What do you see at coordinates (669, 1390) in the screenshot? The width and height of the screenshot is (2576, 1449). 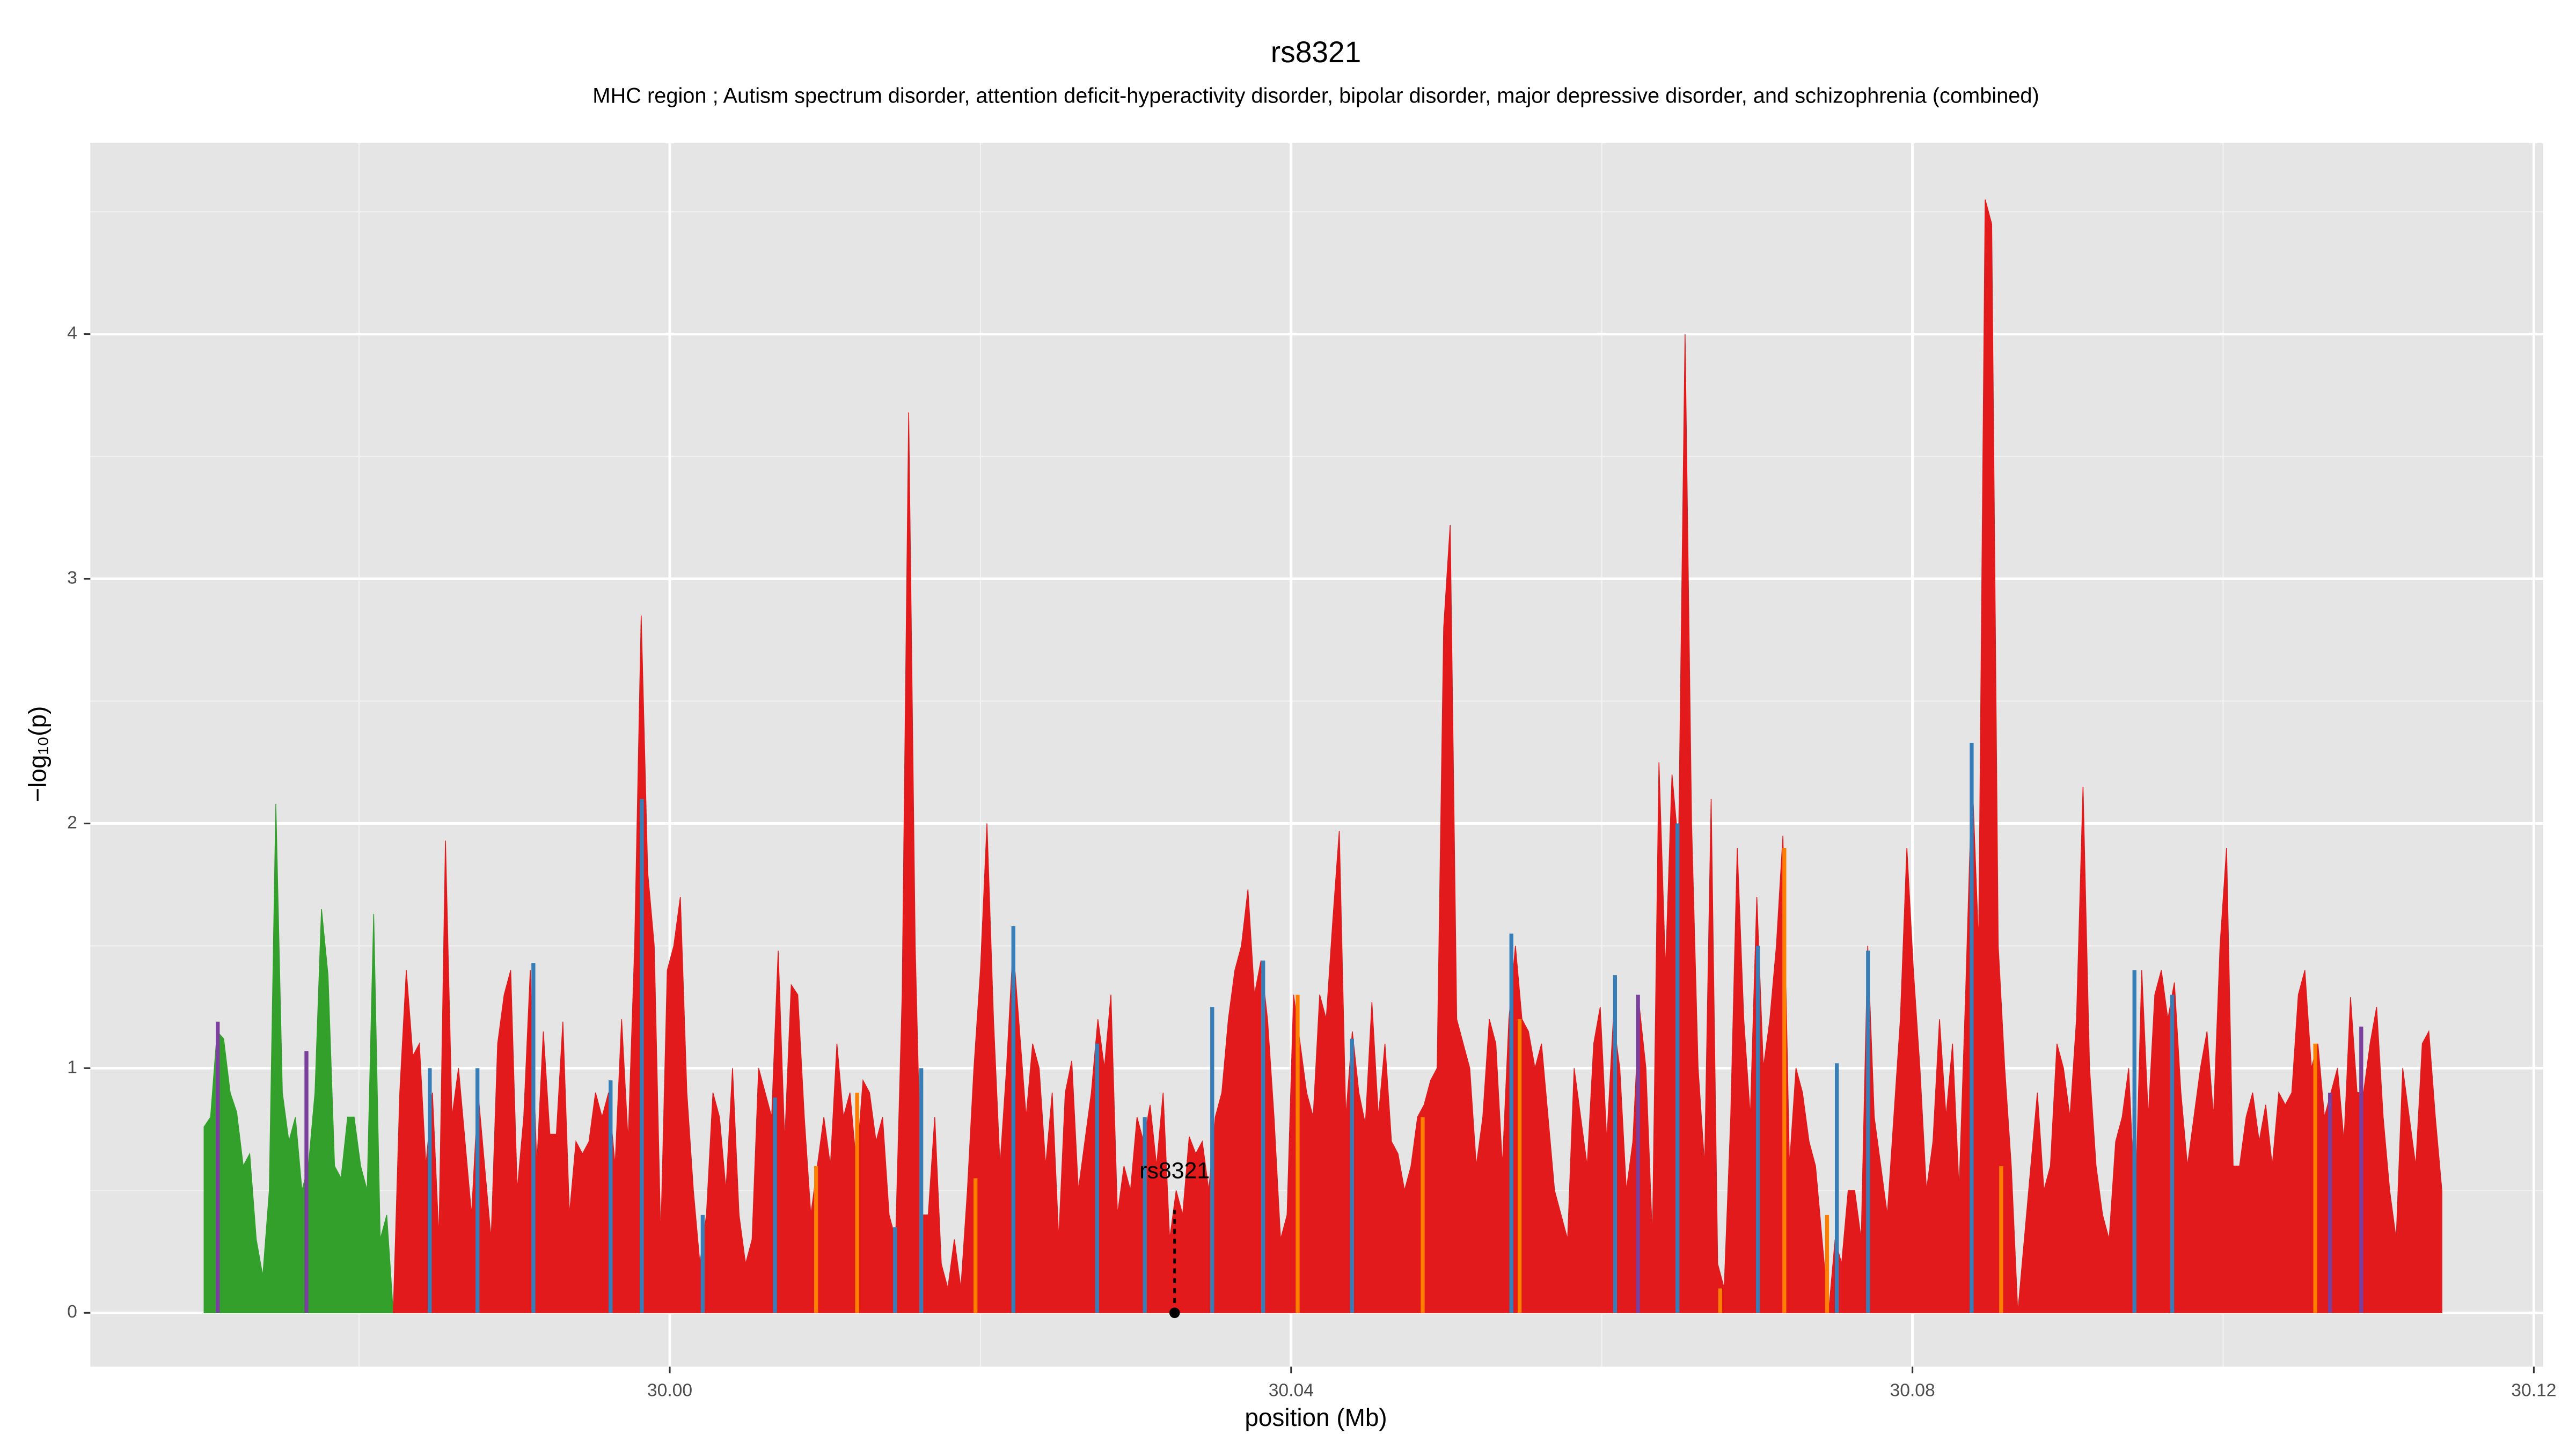 I see `x-tick-label: 30.00` at bounding box center [669, 1390].